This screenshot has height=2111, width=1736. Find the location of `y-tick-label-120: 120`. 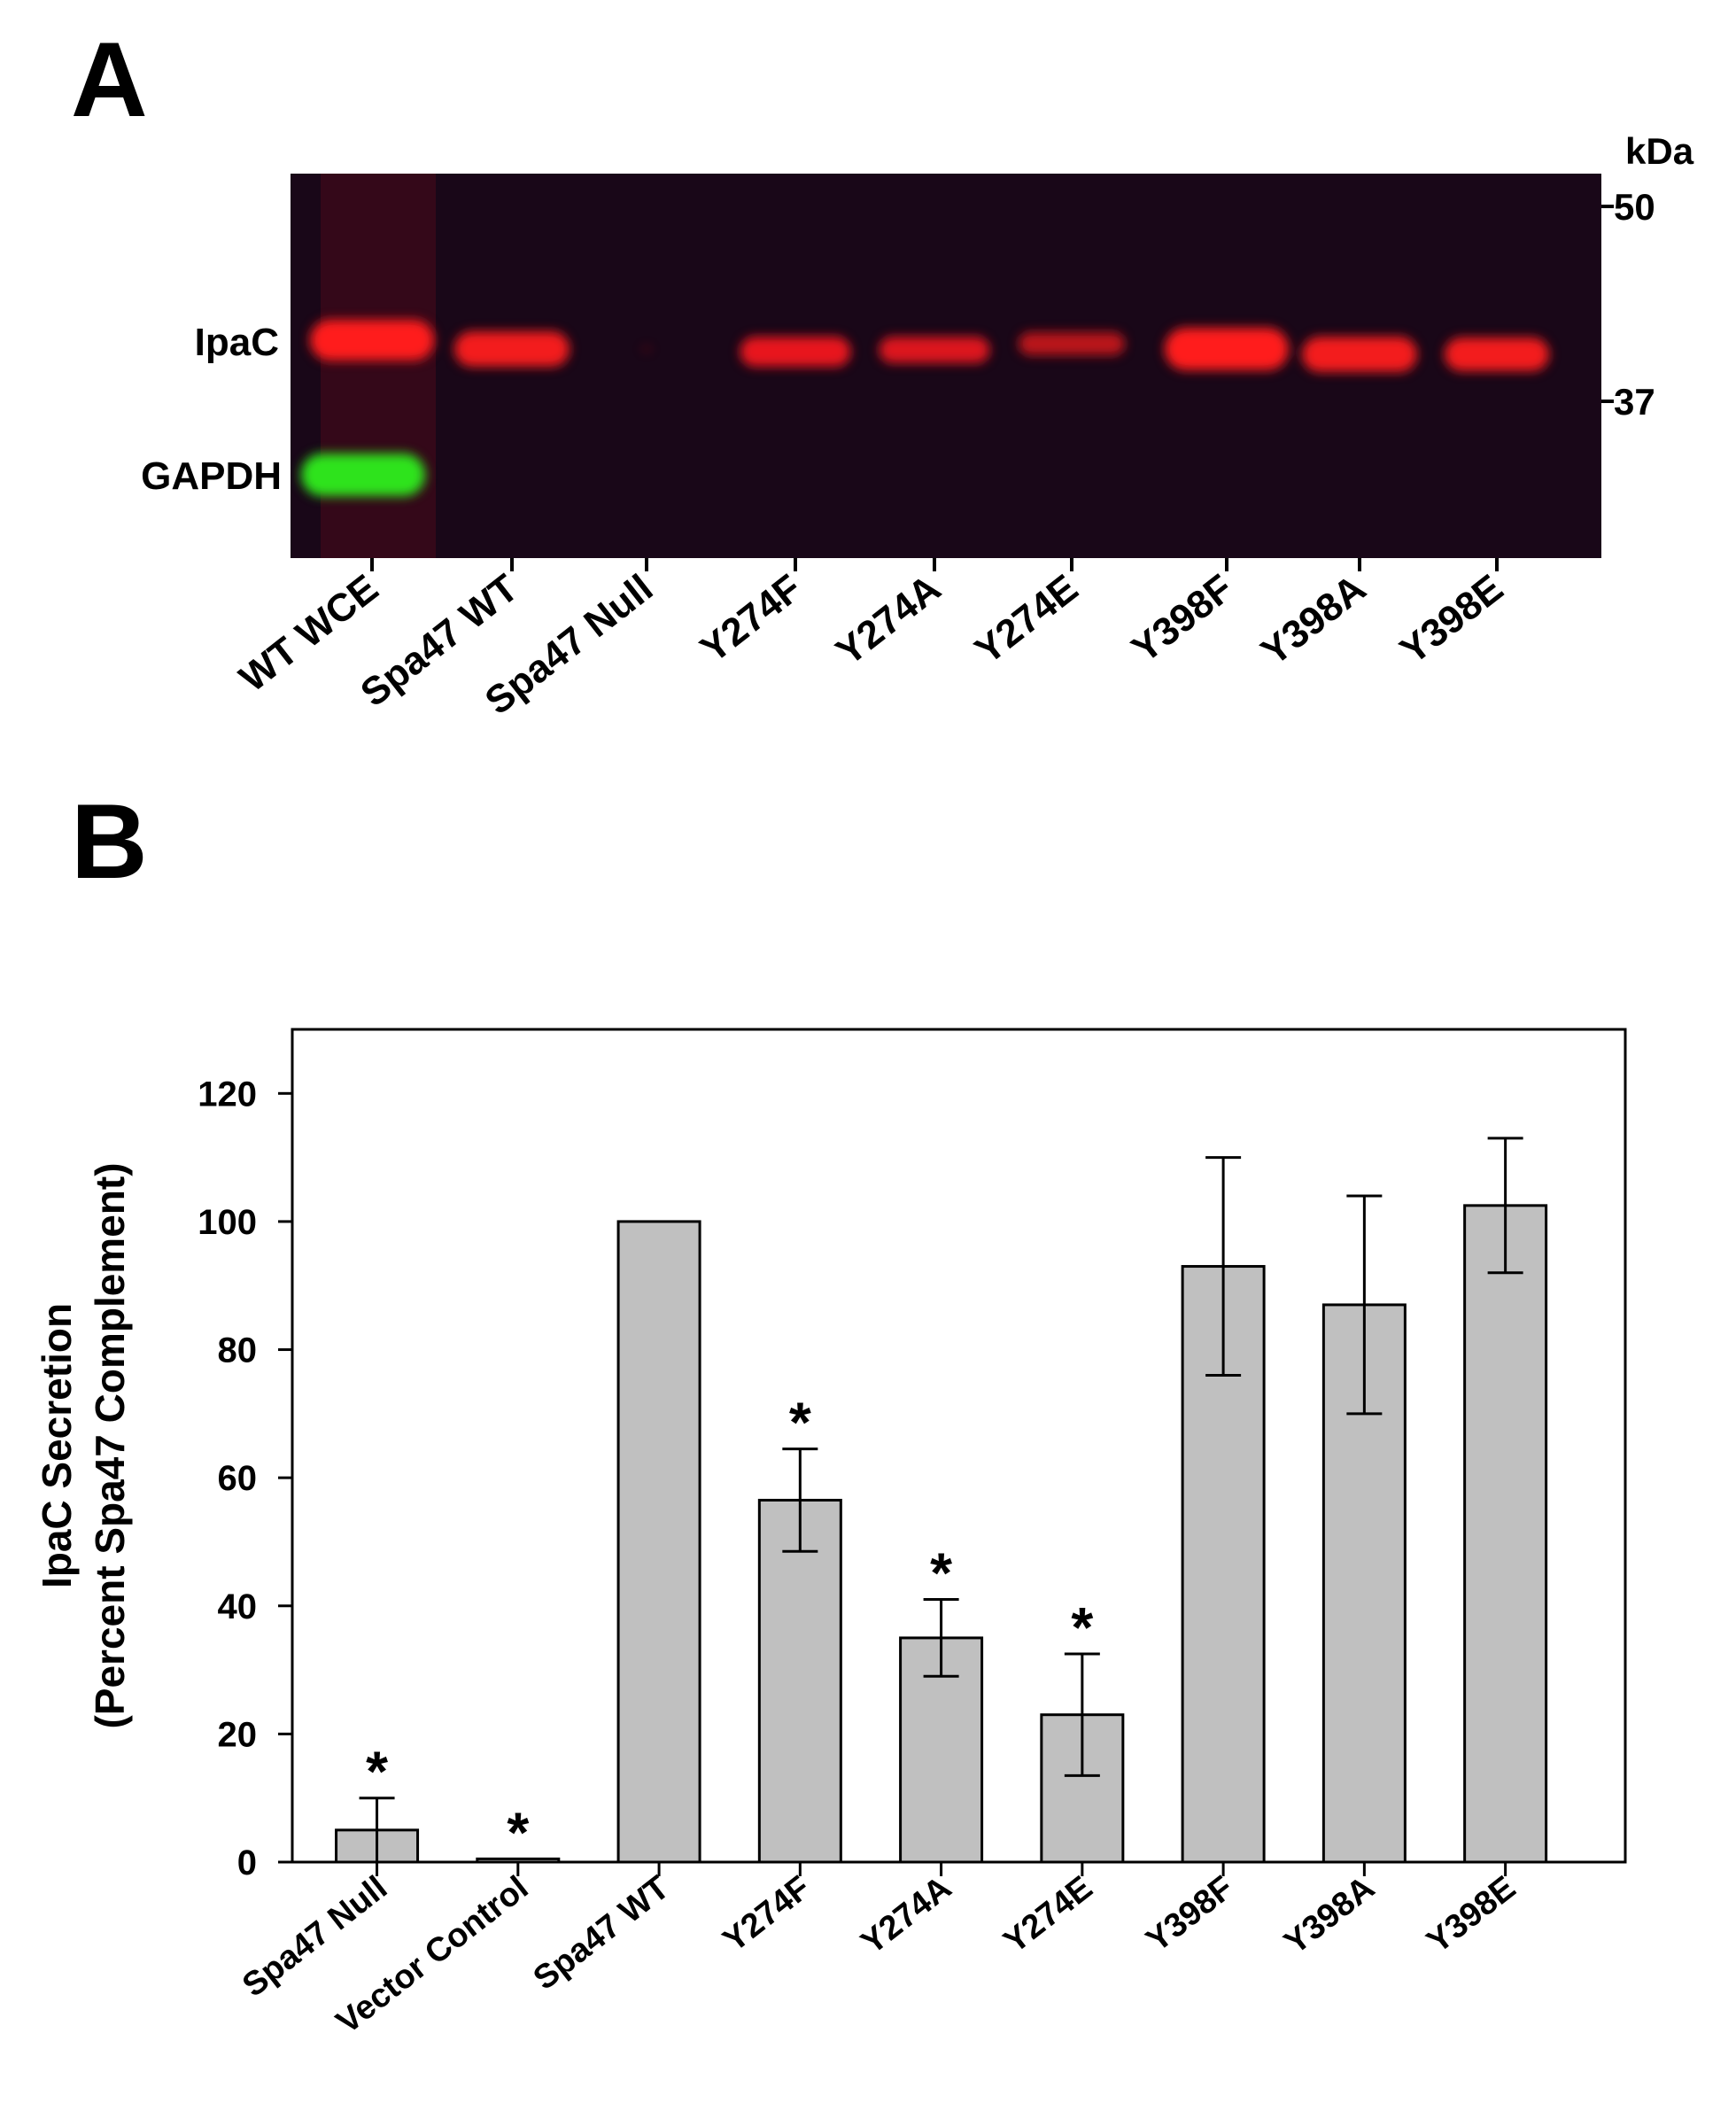

y-tick-label-120: 120 is located at coordinates (227, 1094).